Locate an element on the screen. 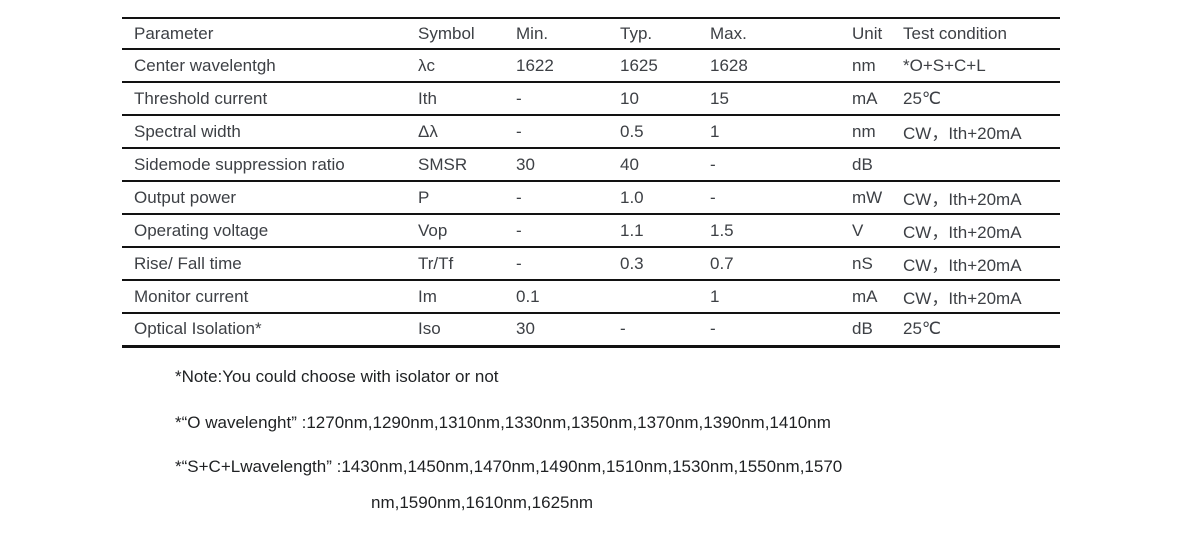 Image resolution: width=1186 pixels, height=556 pixels. cell-test-condition: *O+S+C+L is located at coordinates (975, 66).